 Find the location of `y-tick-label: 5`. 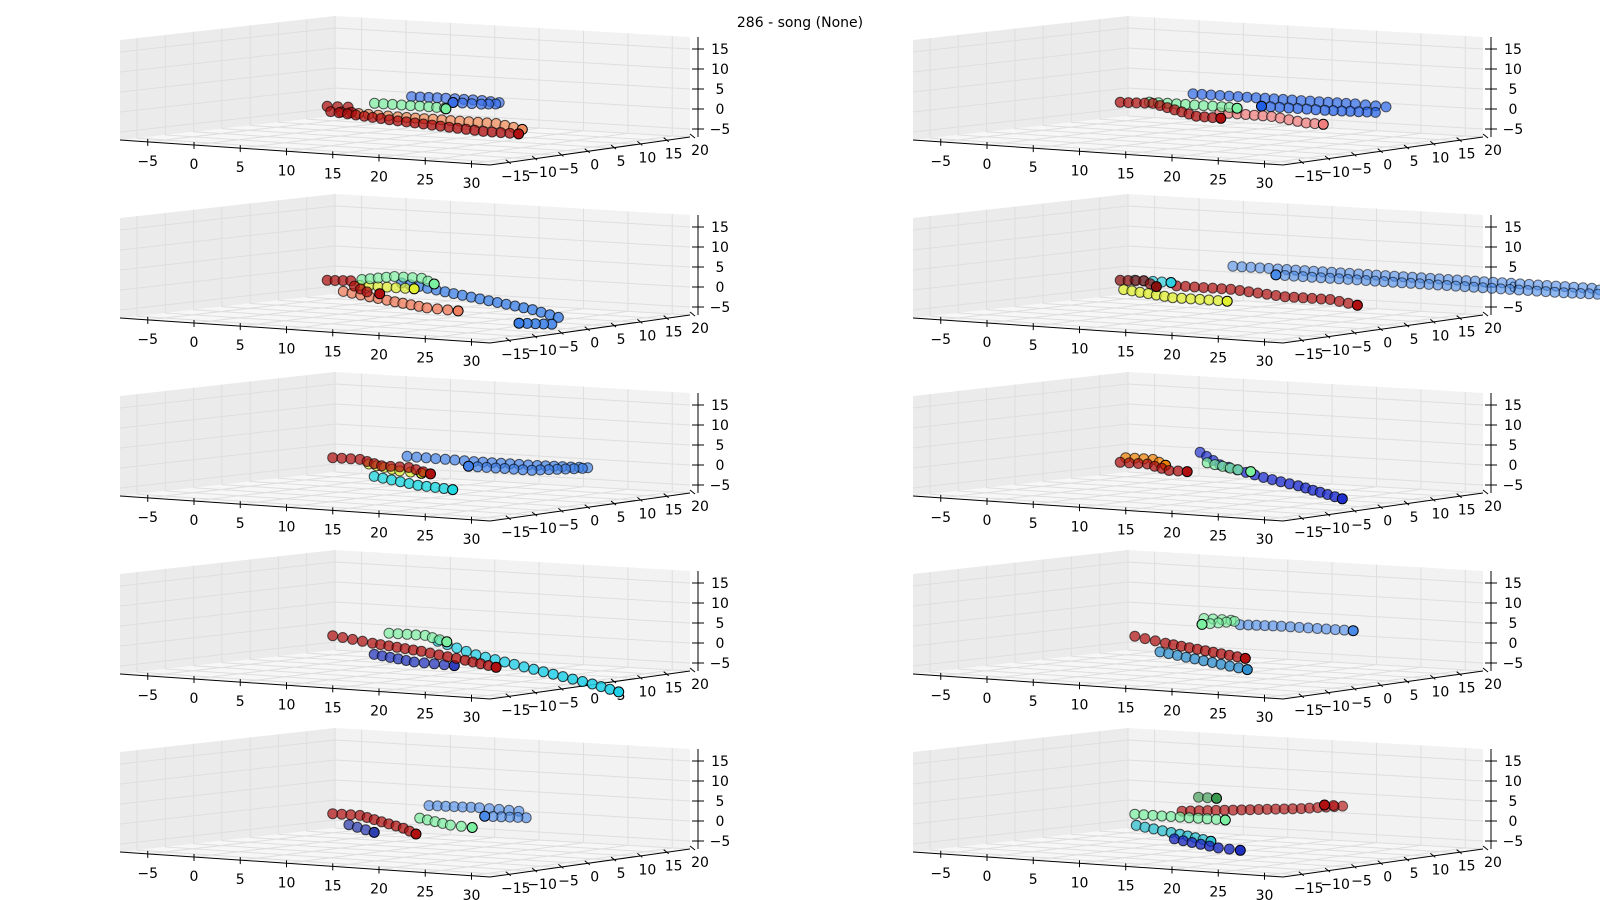

y-tick-label: 5 is located at coordinates (1414, 874).